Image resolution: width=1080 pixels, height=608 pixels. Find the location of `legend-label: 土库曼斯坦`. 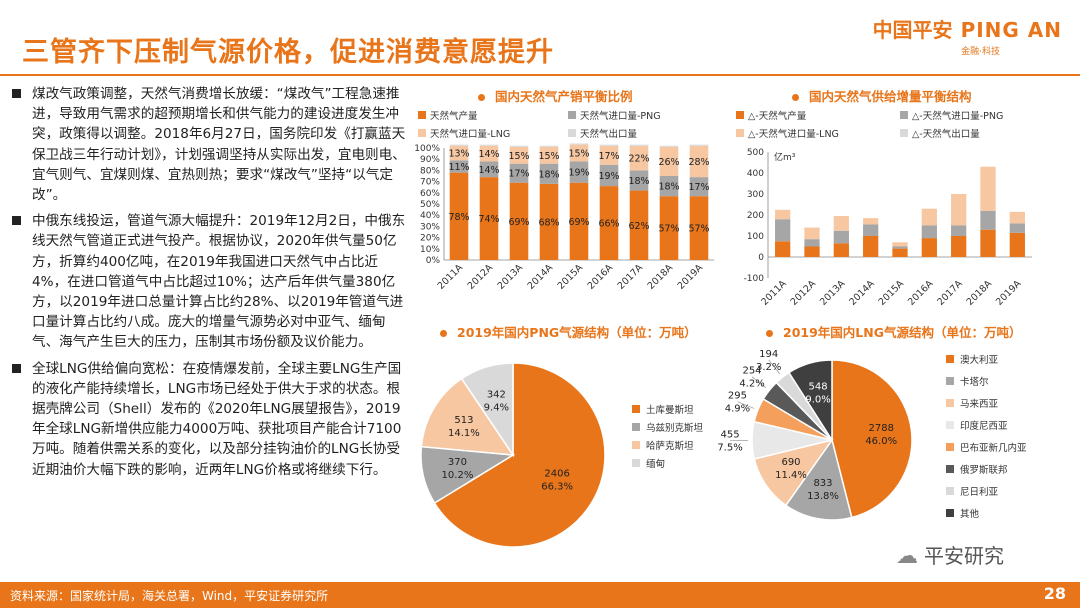

legend-label: 土库曼斯坦 is located at coordinates (670, 410).